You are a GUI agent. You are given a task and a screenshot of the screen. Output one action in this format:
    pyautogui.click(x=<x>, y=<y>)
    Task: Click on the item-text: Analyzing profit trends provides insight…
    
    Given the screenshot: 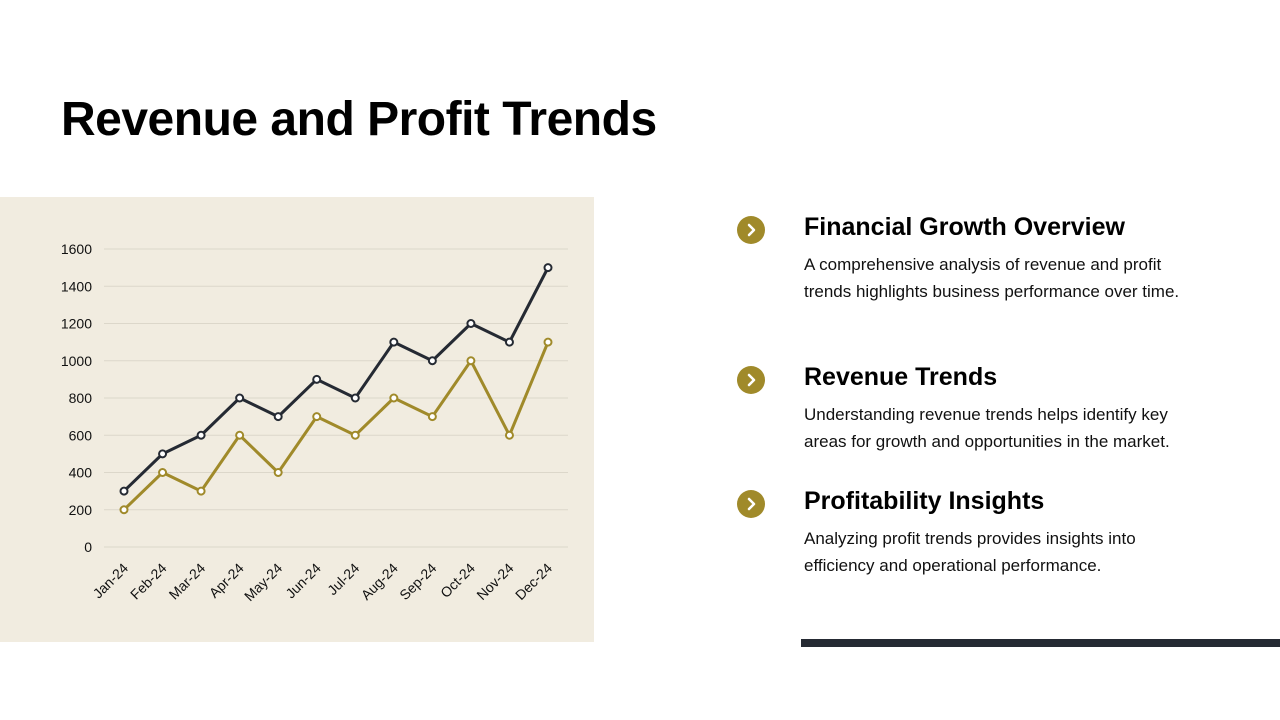 What is the action you would take?
    pyautogui.click(x=970, y=552)
    